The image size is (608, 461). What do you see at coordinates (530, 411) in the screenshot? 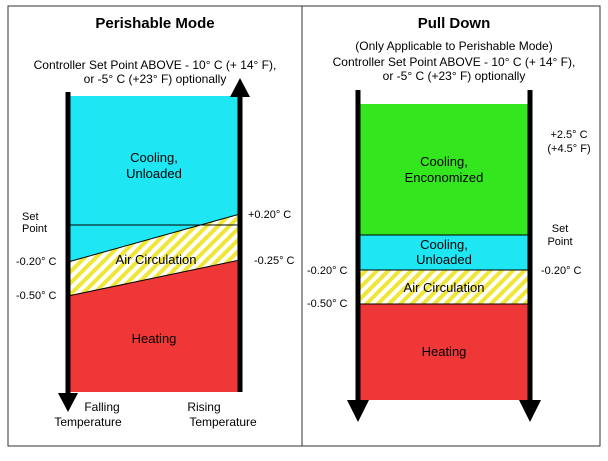
I see `right-arrow-head` at bounding box center [530, 411].